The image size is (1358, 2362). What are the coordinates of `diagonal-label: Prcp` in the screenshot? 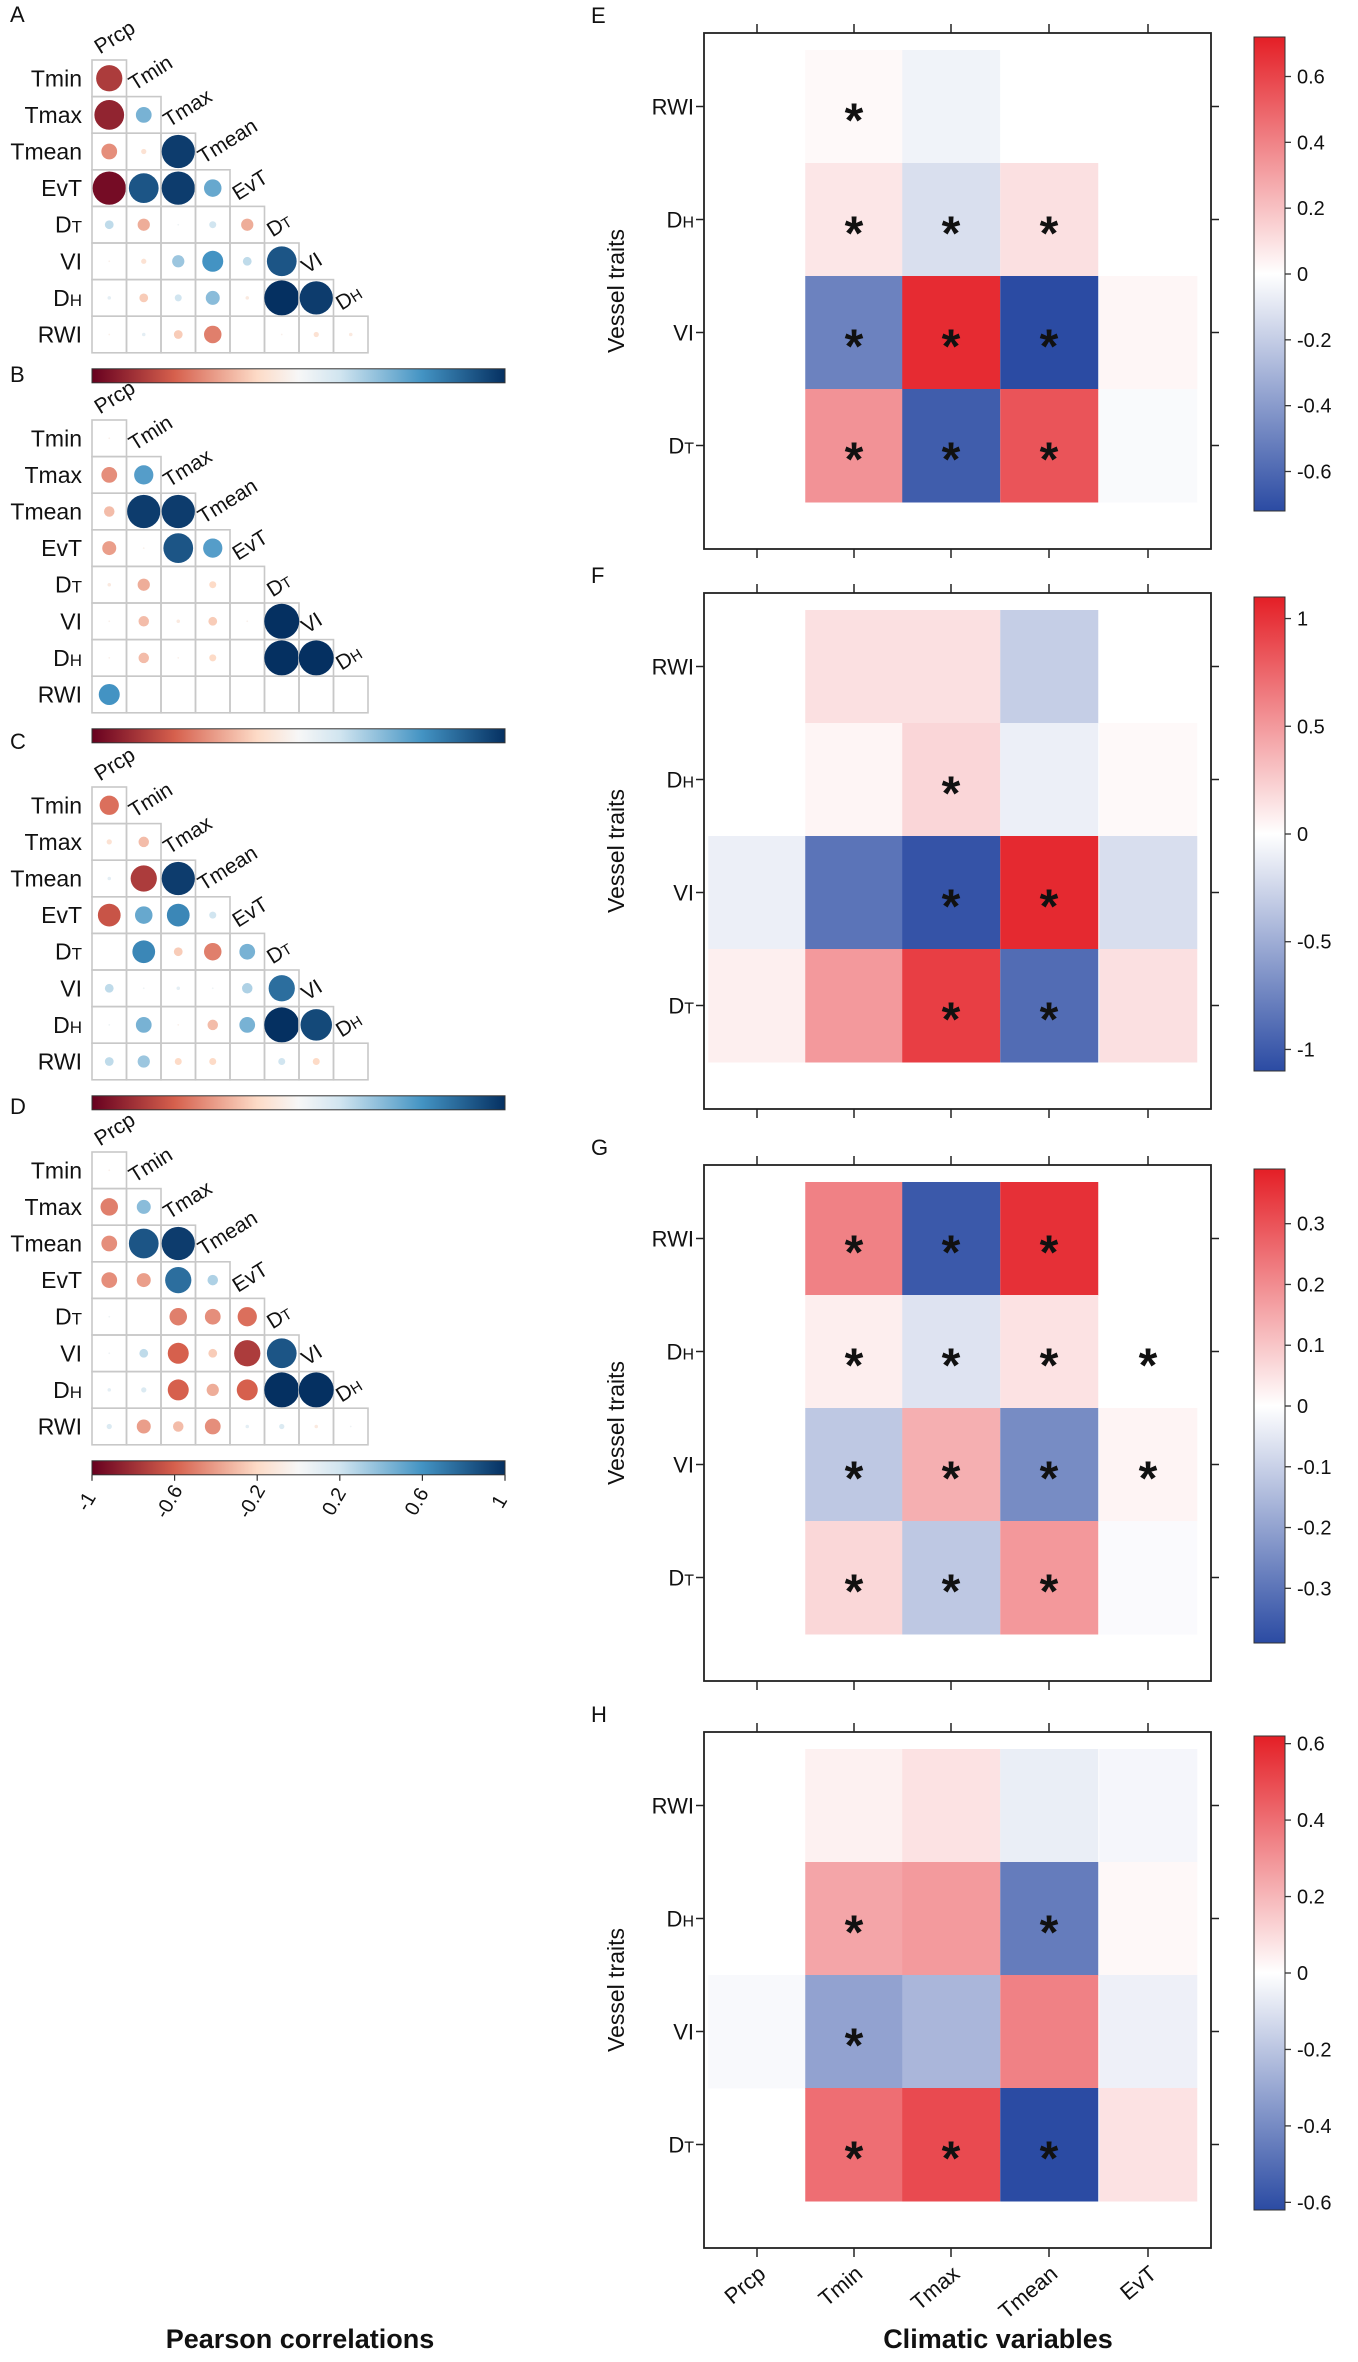 It's located at (114, 764).